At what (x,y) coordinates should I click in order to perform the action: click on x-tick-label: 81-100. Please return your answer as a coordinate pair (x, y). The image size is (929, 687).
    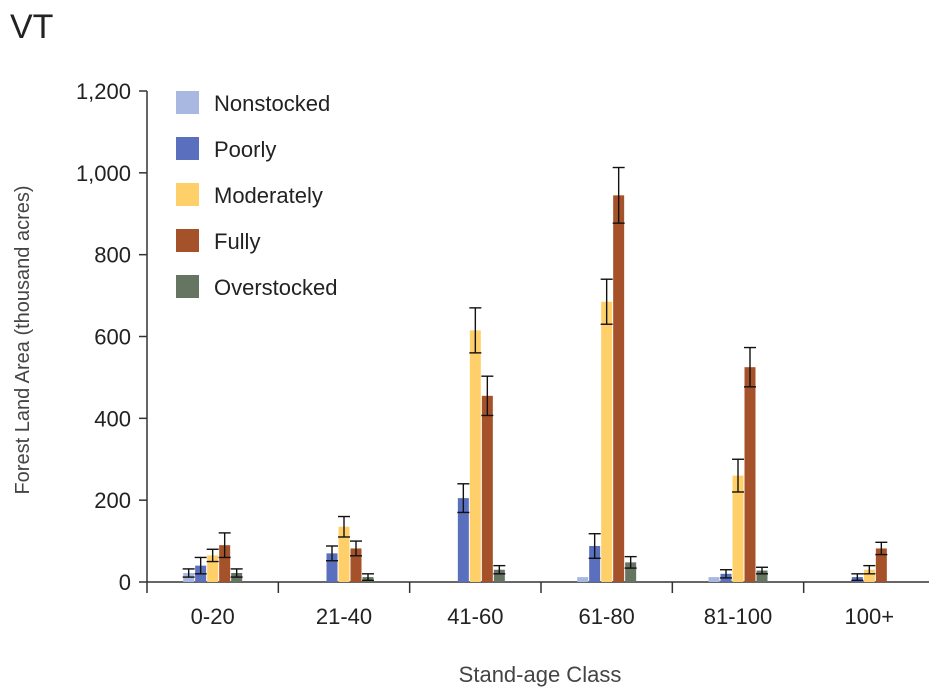
    Looking at the image, I should click on (738, 616).